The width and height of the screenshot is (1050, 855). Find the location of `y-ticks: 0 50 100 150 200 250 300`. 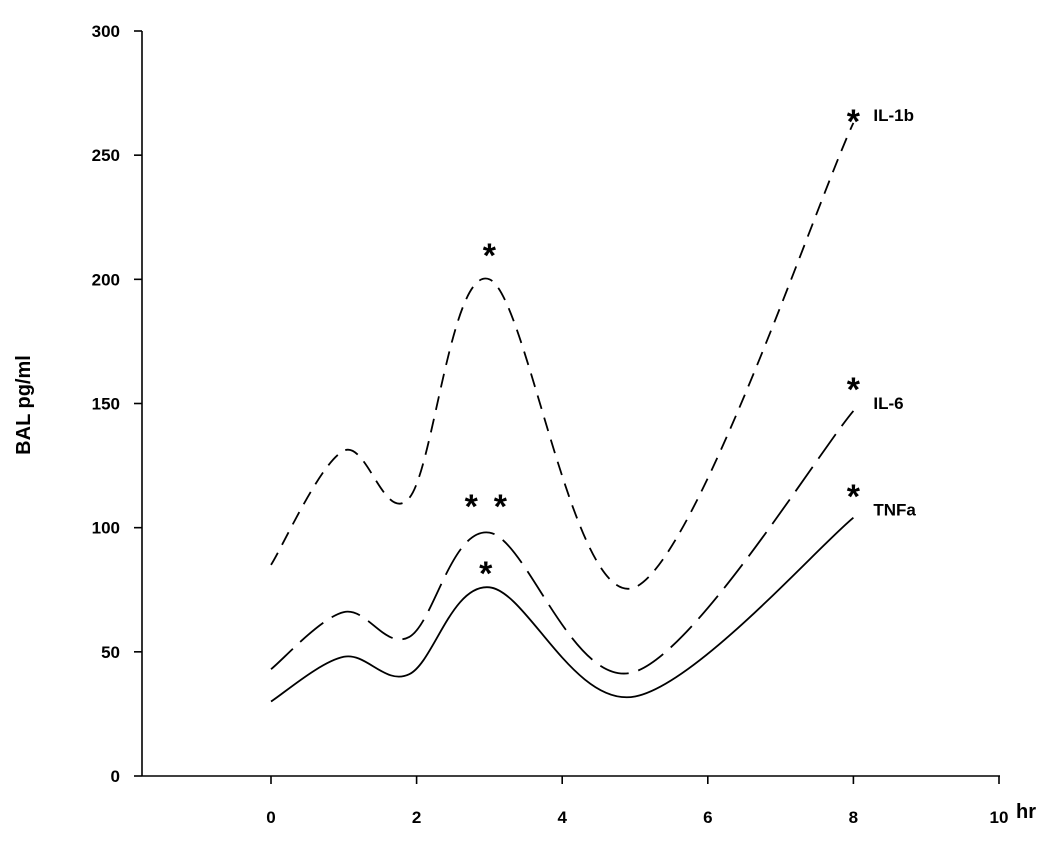

y-ticks: 0 50 100 150 200 250 300 is located at coordinates (117, 404).